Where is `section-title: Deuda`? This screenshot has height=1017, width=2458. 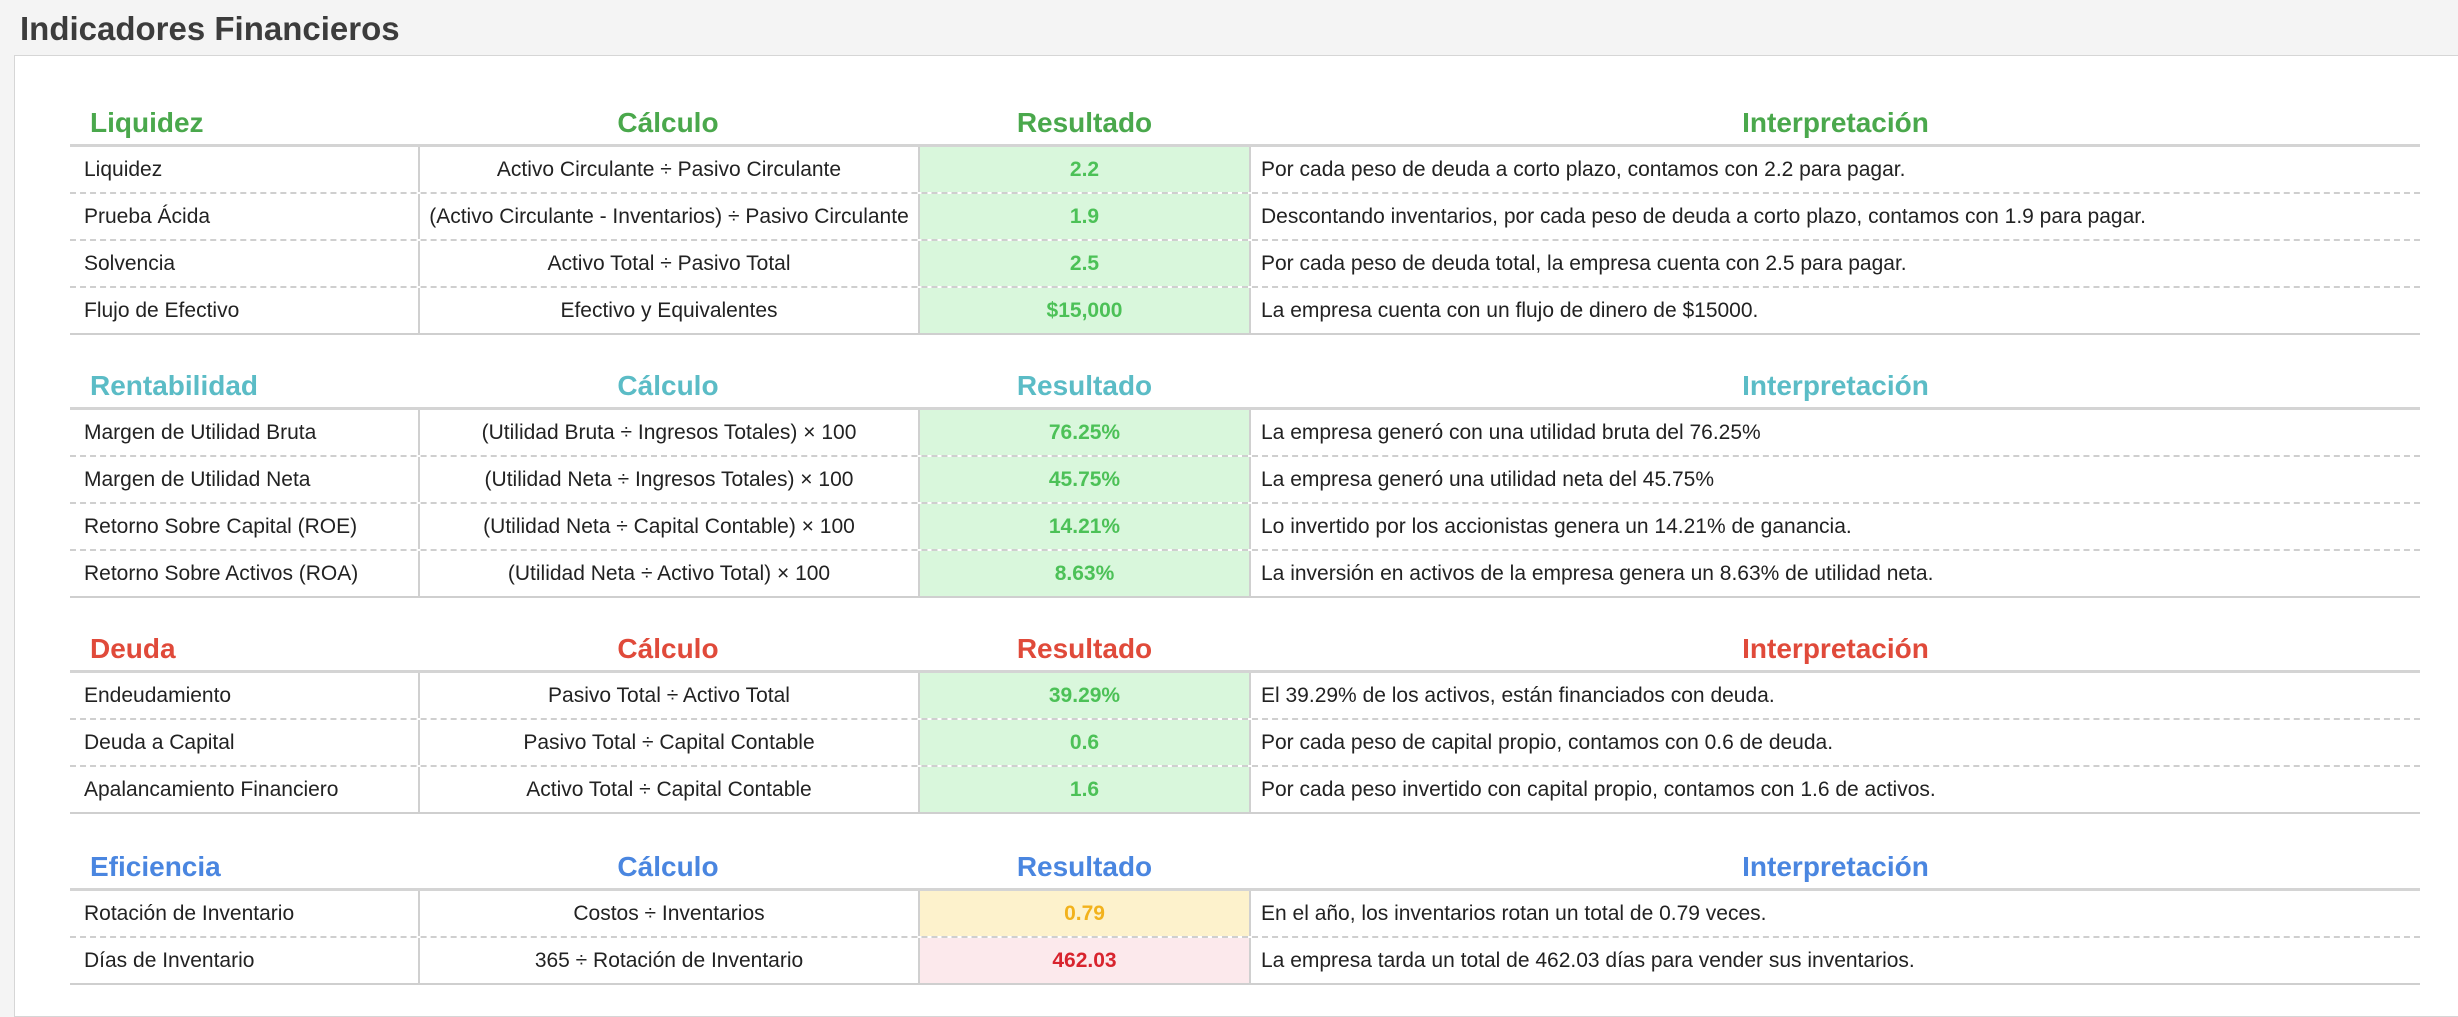 section-title: Deuda is located at coordinates (133, 648).